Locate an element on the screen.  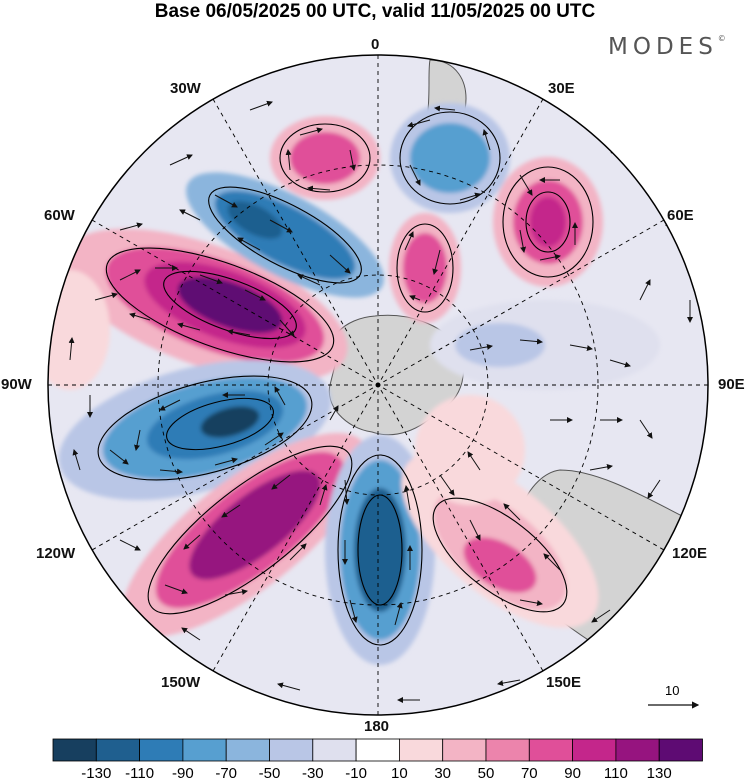
lon-label-90w: 90W is located at coordinates (16, 384).